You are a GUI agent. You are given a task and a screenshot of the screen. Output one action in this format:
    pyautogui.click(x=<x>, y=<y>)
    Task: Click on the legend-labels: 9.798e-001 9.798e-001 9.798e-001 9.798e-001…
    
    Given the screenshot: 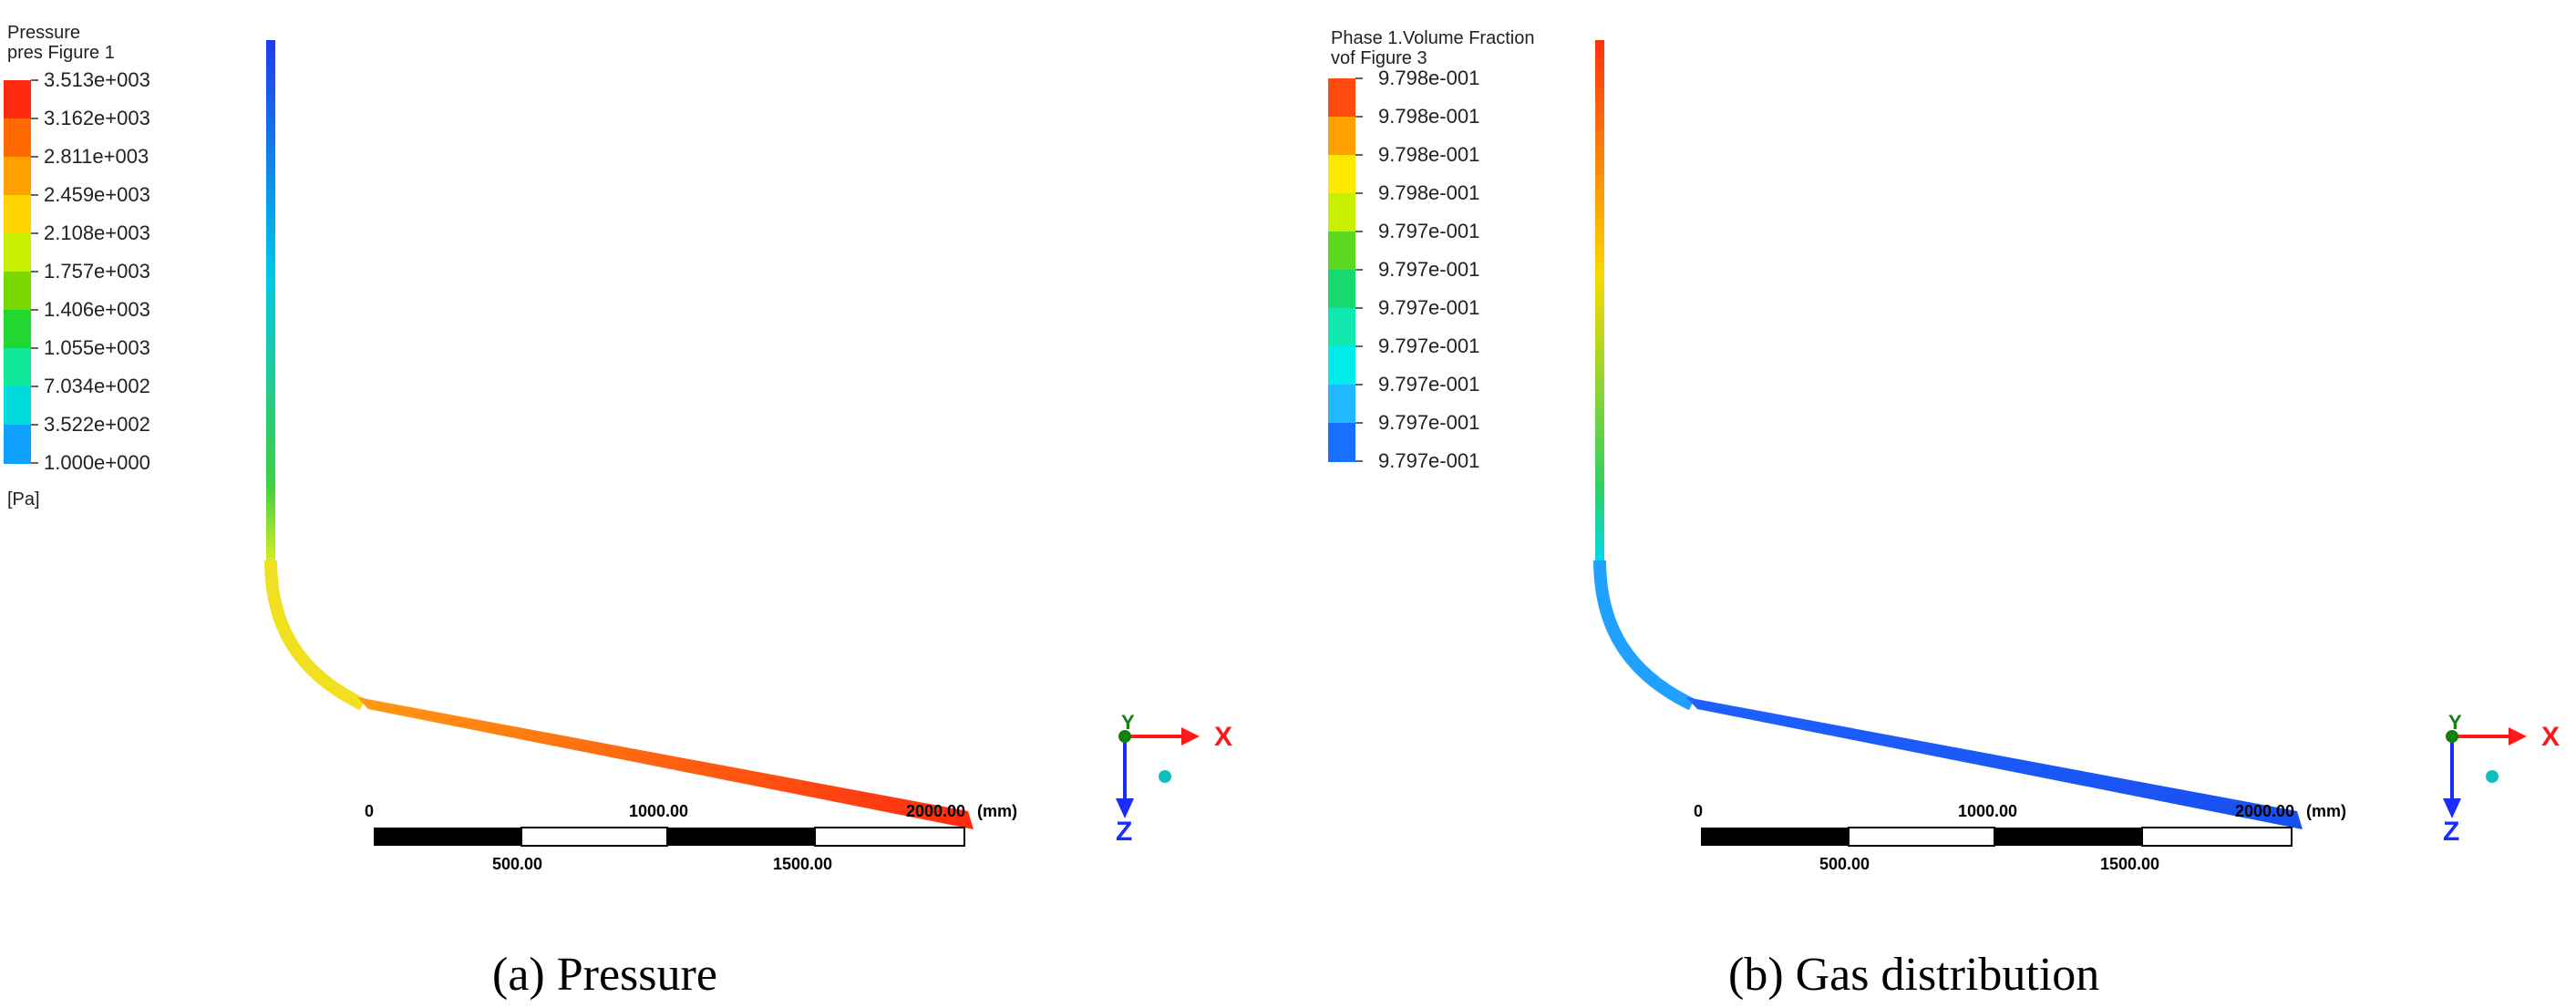 What is the action you would take?
    pyautogui.click(x=1417, y=269)
    